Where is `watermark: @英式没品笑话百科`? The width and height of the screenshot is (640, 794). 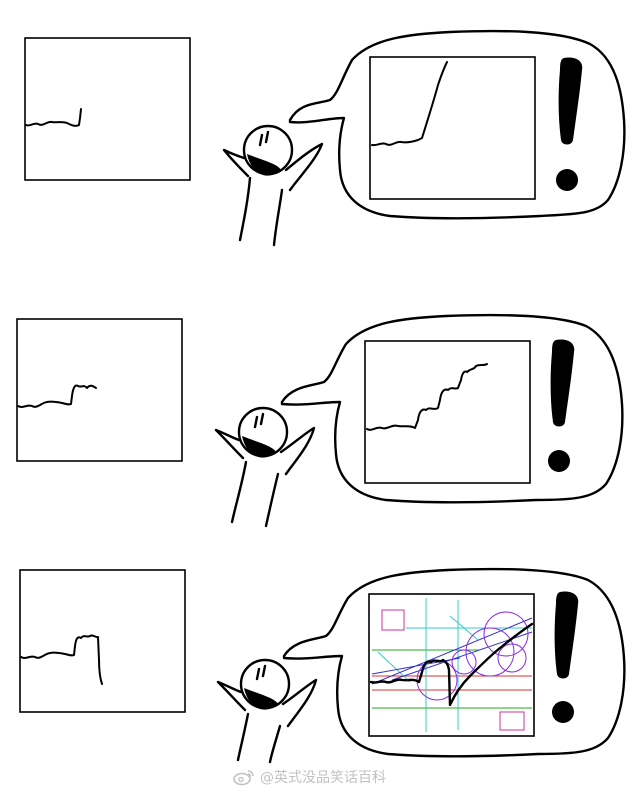
watermark: @英式没品笑话百科 is located at coordinates (309, 777).